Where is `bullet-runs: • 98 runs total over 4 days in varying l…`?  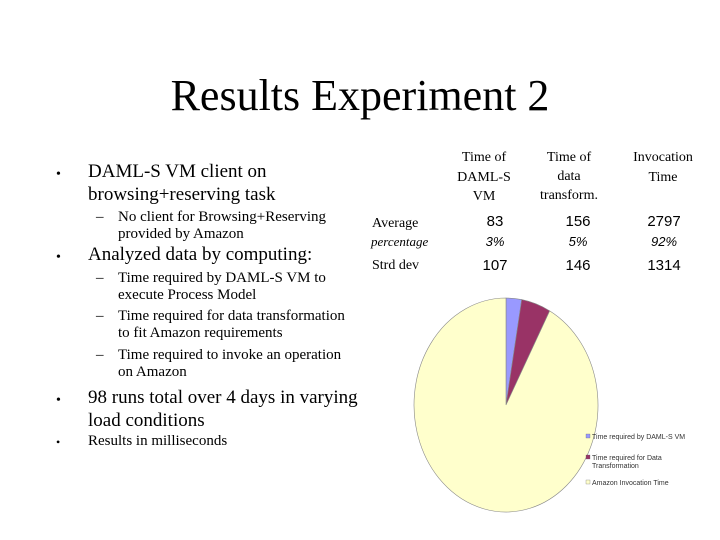 bullet-runs: • 98 runs total over 4 days in varying l… is located at coordinates (221, 409).